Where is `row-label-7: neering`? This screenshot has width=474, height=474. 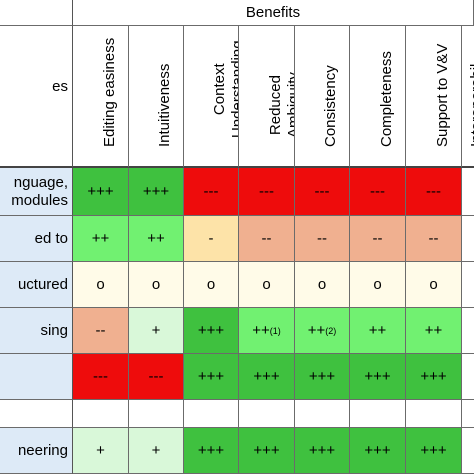 row-label-7: neering is located at coordinates (36, 451).